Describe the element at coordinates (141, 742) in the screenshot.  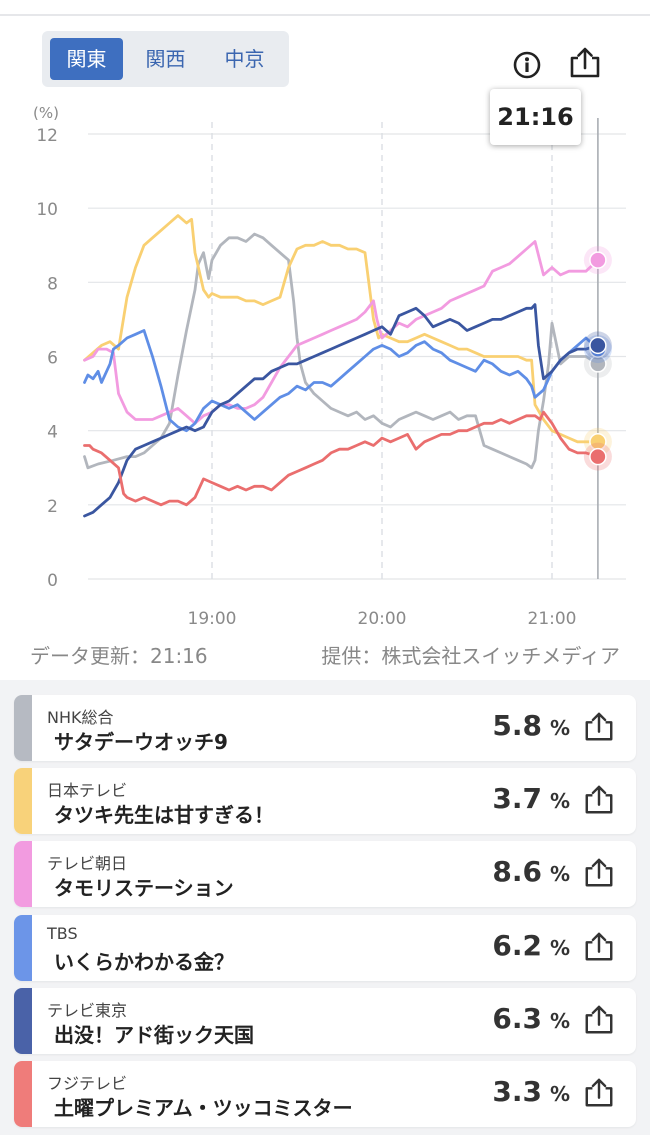
I see `program-title: サタデーウオッチ9` at that location.